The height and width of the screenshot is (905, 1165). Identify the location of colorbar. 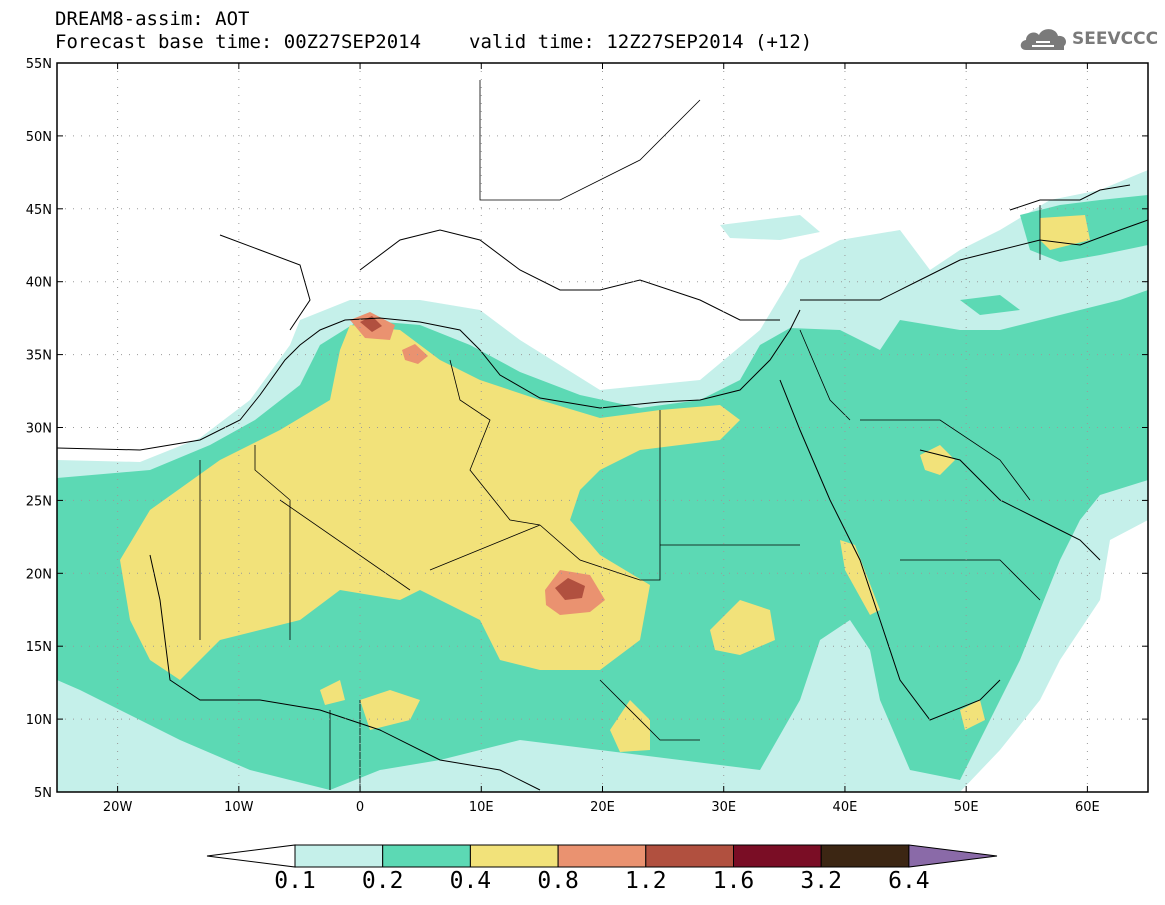
(602, 856).